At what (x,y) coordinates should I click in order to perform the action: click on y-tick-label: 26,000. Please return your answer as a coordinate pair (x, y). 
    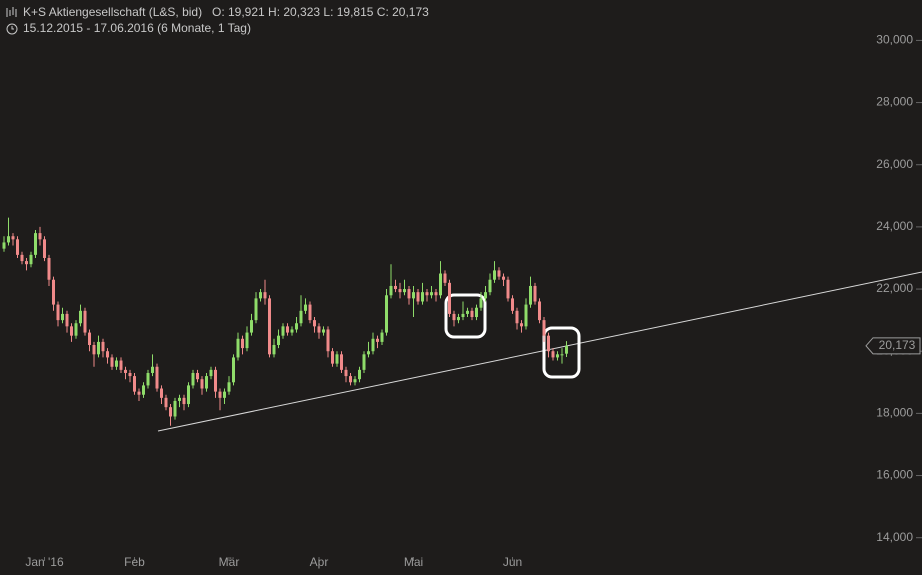
    Looking at the image, I should click on (894, 164).